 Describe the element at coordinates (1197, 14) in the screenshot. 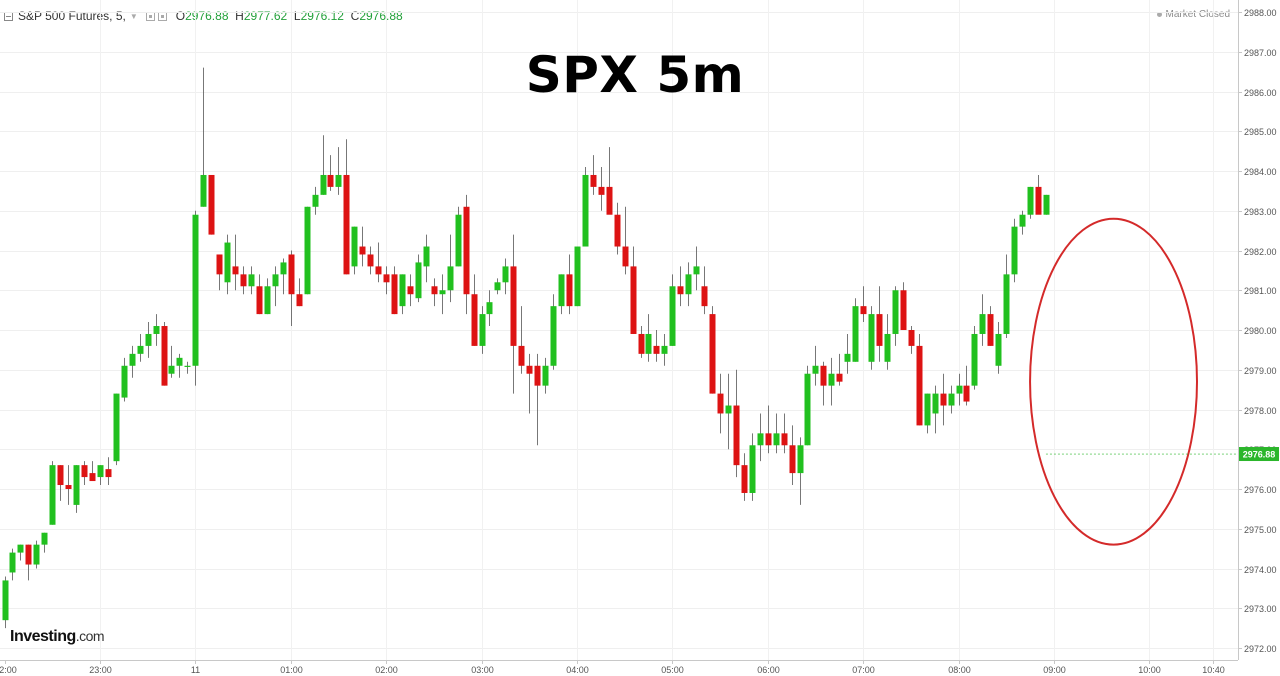

I see `market-status-label: Market Closed` at that location.